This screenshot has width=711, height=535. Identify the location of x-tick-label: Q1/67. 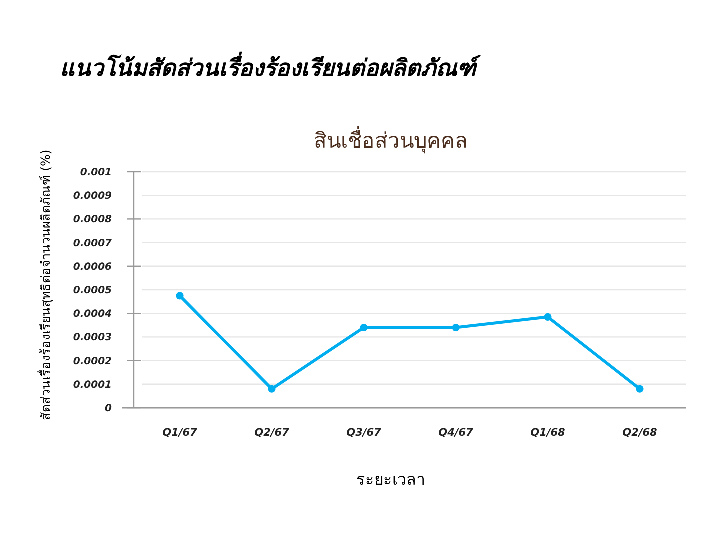
(180, 433).